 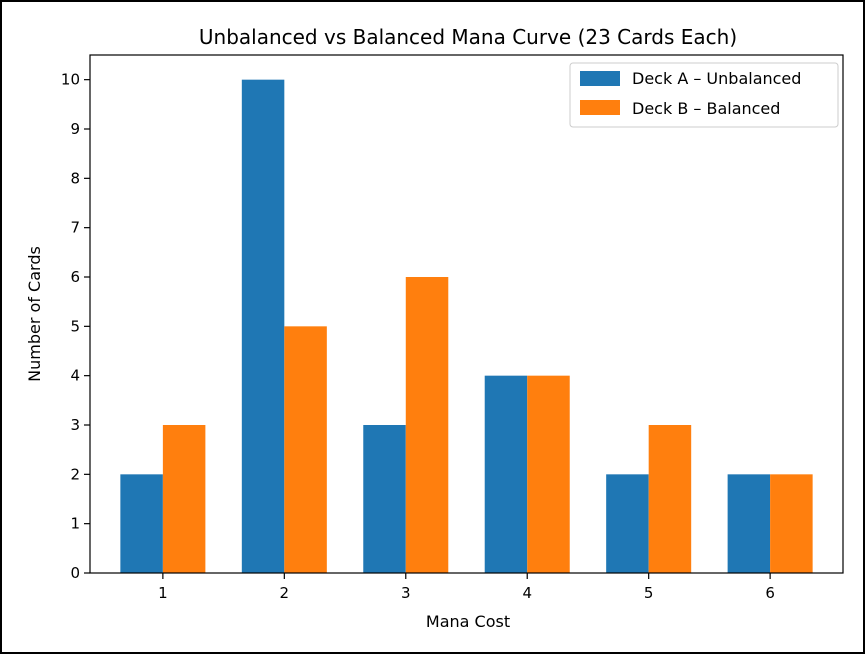 What do you see at coordinates (406, 593) in the screenshot?
I see `x-tick-label: 3` at bounding box center [406, 593].